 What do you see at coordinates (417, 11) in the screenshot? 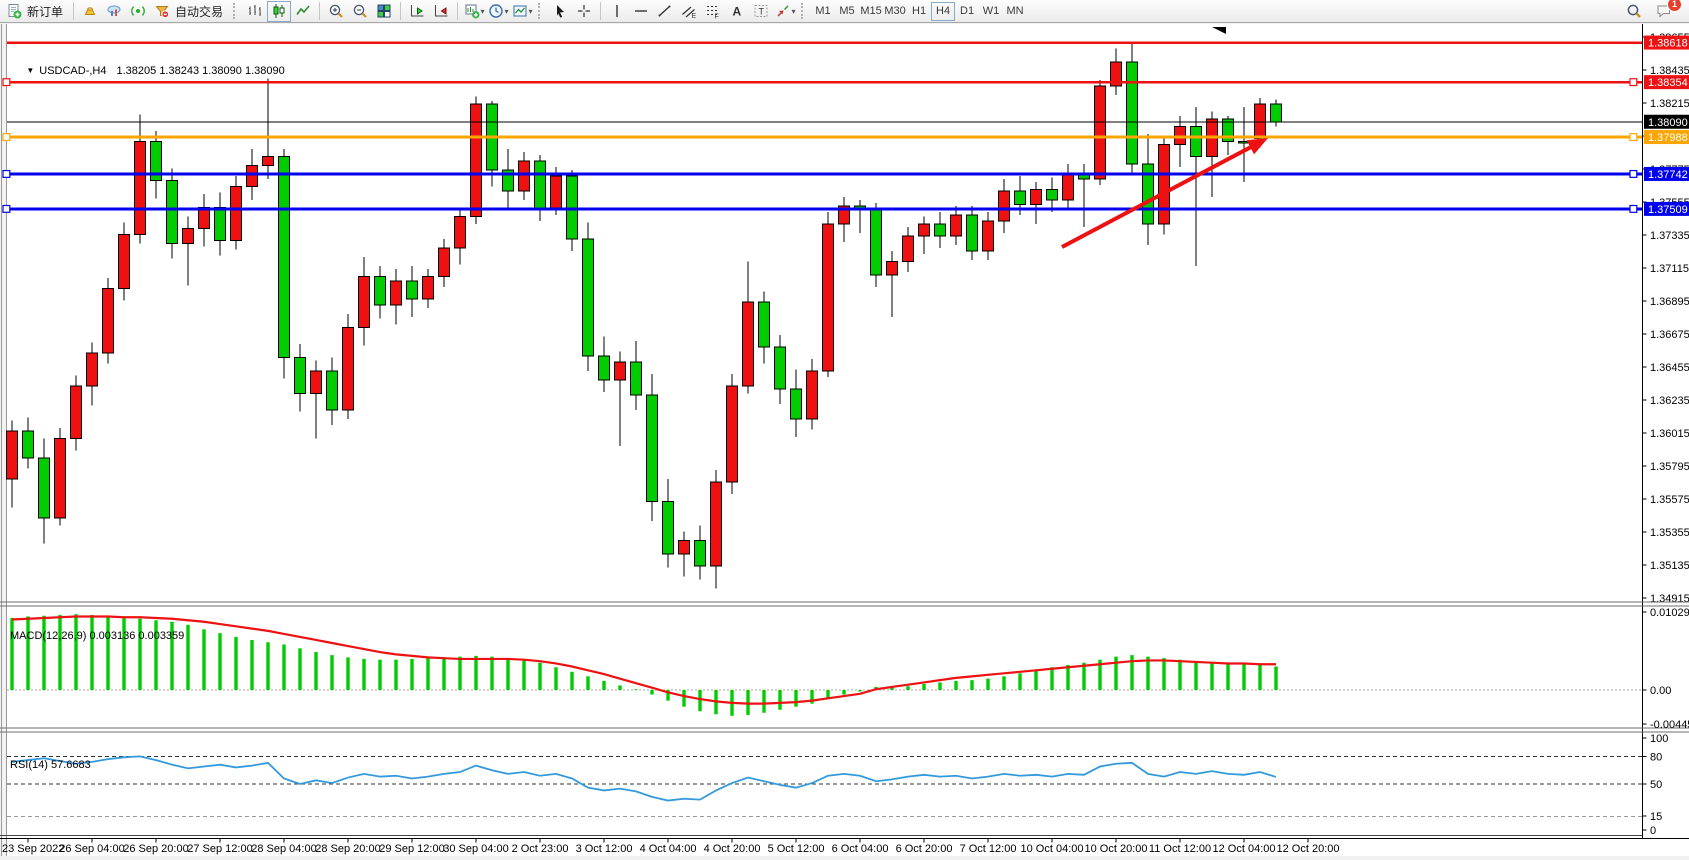
I see `auto-scroll-button` at bounding box center [417, 11].